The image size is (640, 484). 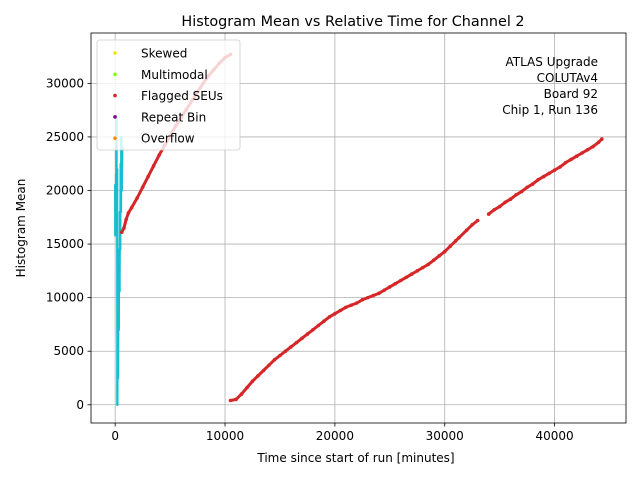 I want to click on x-tick-label: 30000, so click(x=445, y=436).